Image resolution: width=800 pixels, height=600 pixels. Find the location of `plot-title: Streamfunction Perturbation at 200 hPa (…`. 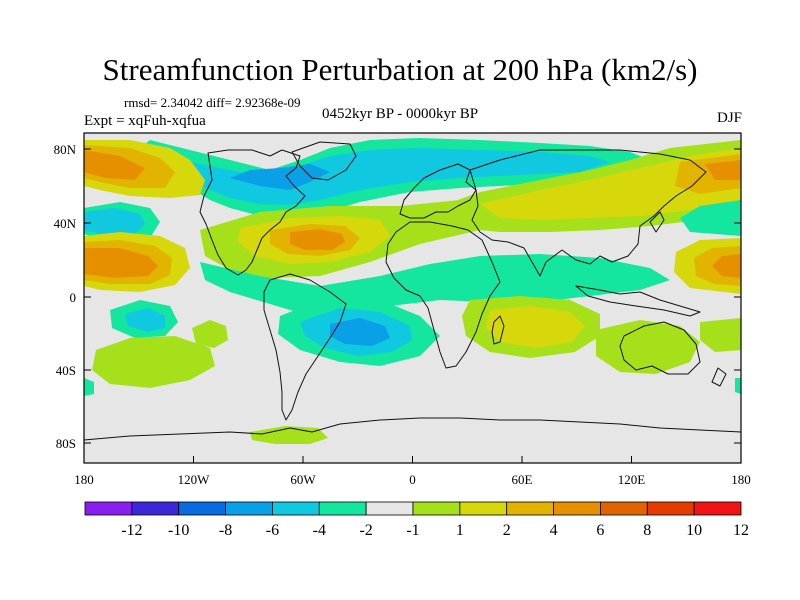

plot-title: Streamfunction Perturbation at 200 hPa (… is located at coordinates (400, 69).